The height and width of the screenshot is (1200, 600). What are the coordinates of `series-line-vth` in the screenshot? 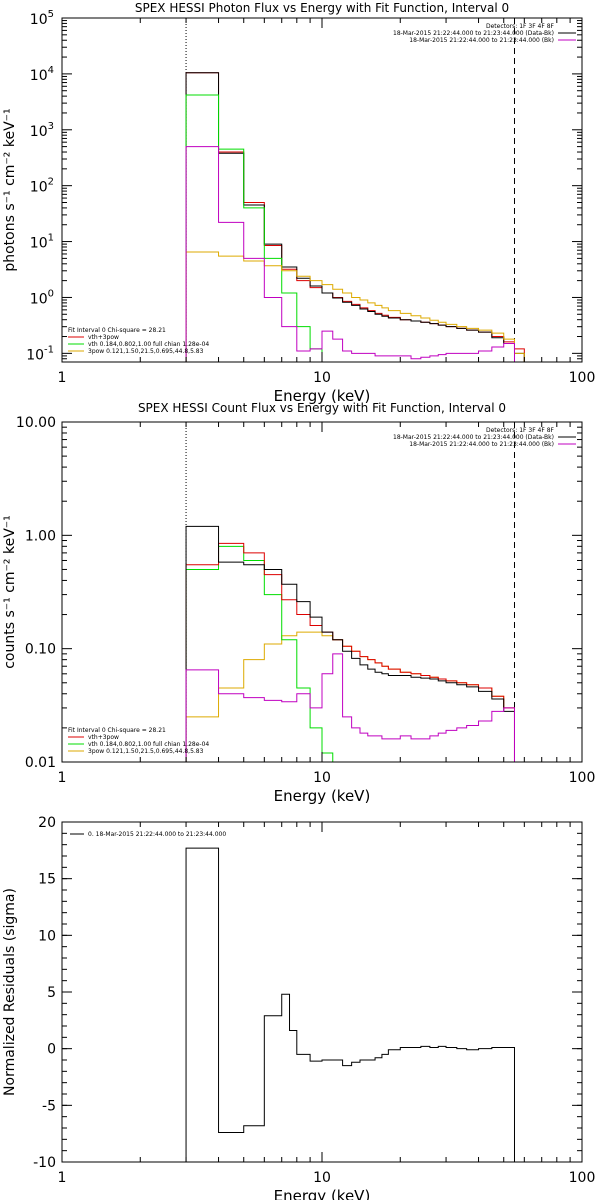 It's located at (259, 228).